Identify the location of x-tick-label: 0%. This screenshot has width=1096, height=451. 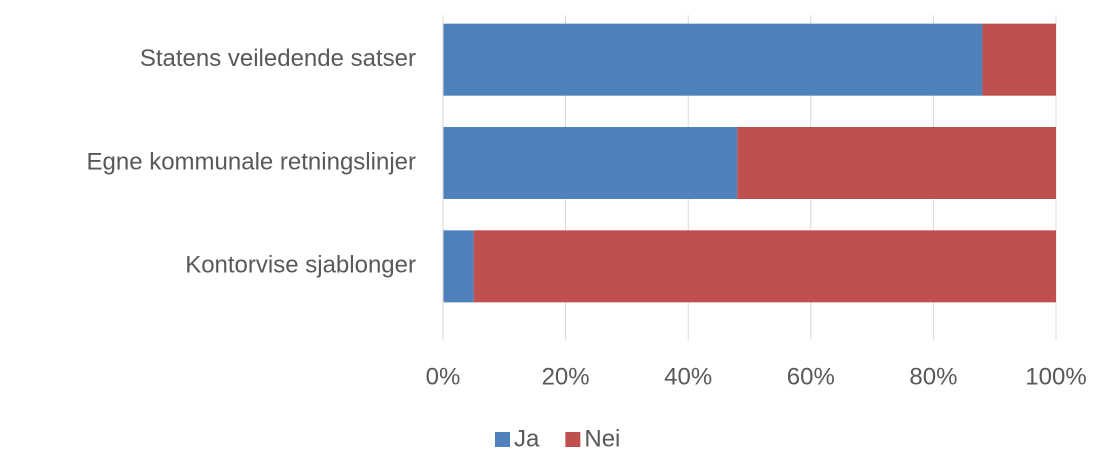
(443, 376).